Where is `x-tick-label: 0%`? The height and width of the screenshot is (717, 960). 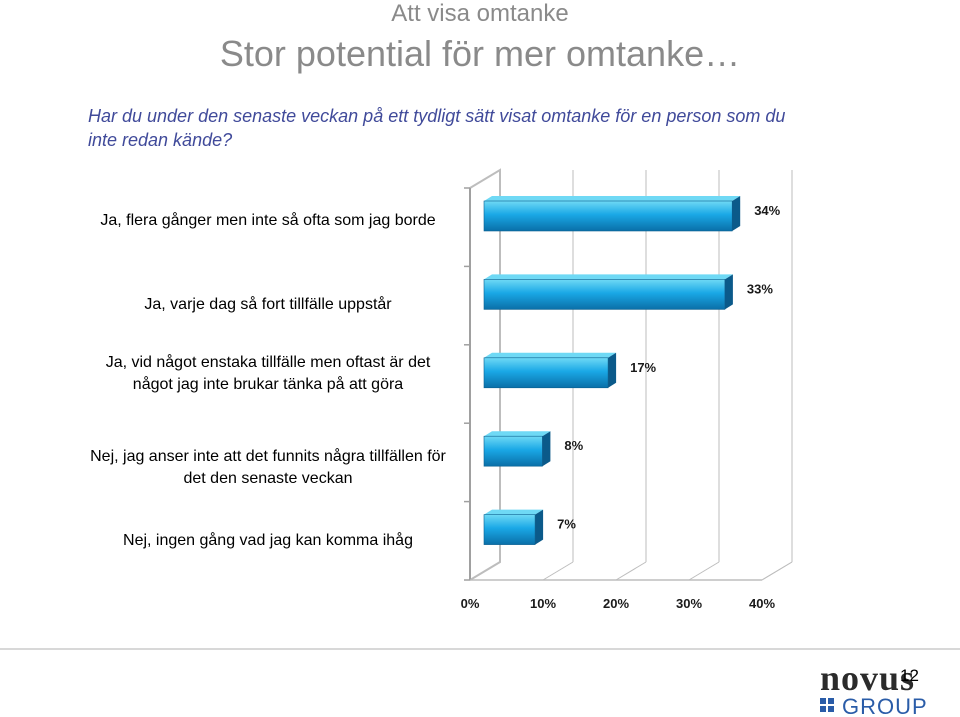
x-tick-label: 0% is located at coordinates (470, 603).